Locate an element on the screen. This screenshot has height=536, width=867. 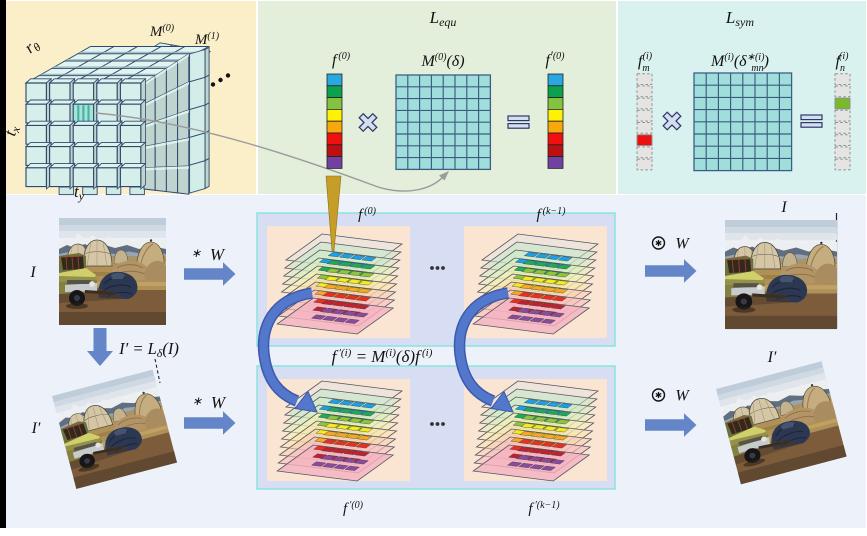
svg-text: M(0)(δ) is located at coordinates (442, 61).